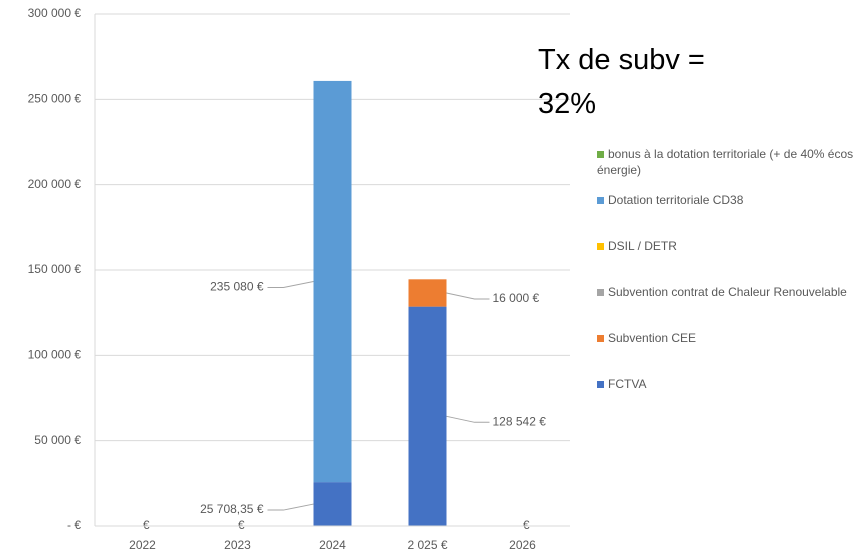 The width and height of the screenshot is (863, 555). What do you see at coordinates (57, 440) in the screenshot?
I see `y-tick-label: 50 000 €` at bounding box center [57, 440].